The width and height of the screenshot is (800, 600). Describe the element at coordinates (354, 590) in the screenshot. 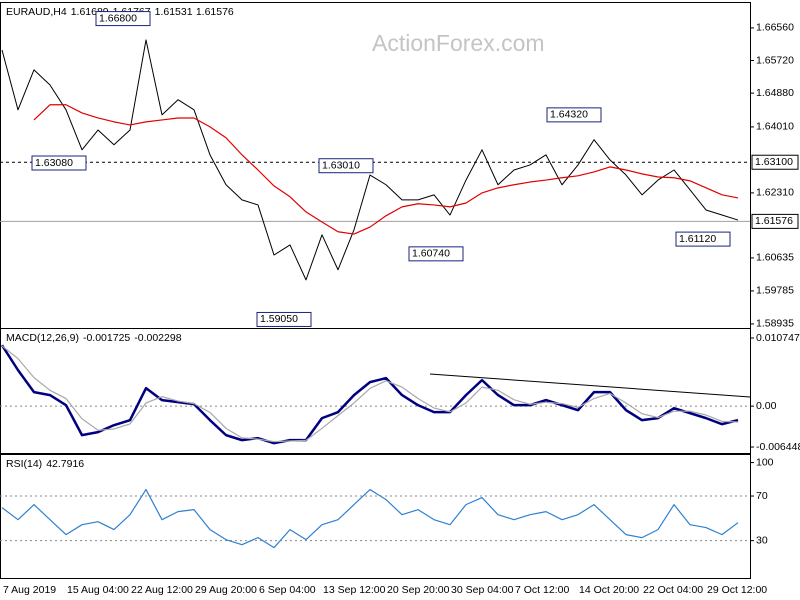

I see `x-tick-label: 13 Sep 12:00` at that location.